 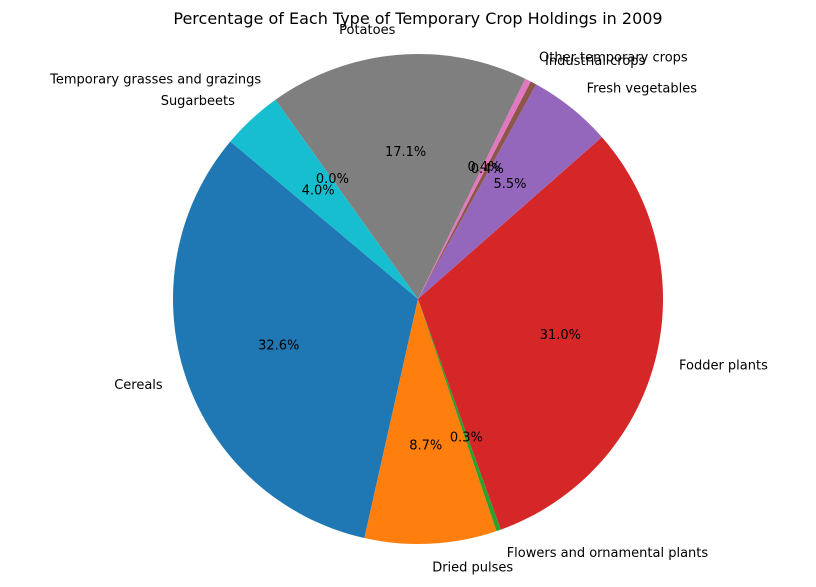 I want to click on slice-other-temporary-crops, so click(x=474, y=188).